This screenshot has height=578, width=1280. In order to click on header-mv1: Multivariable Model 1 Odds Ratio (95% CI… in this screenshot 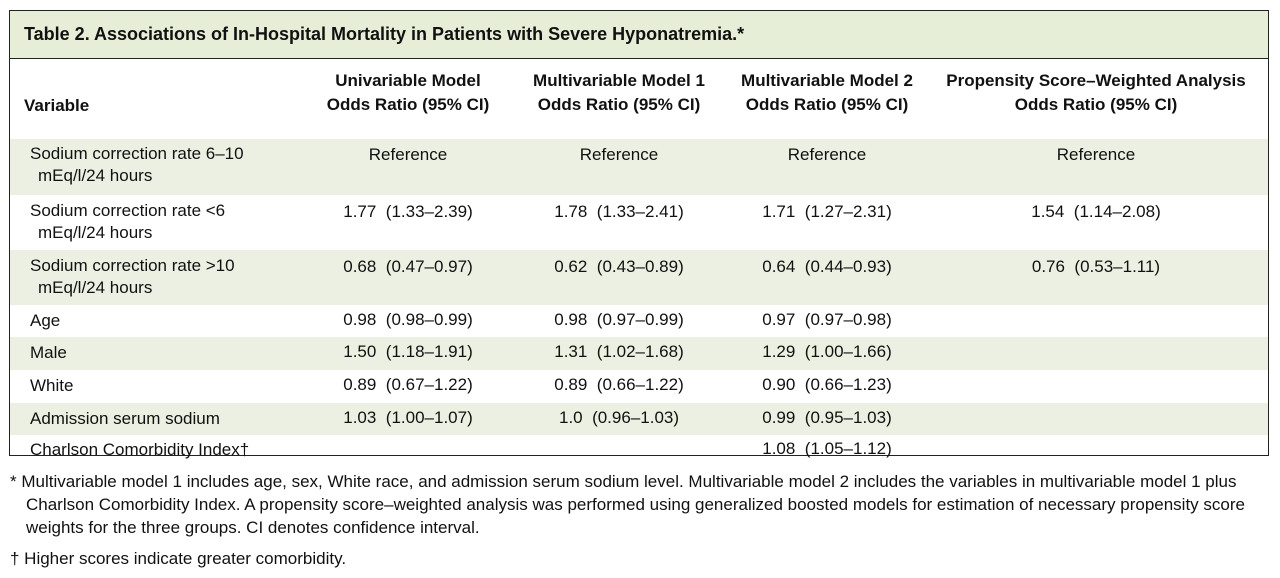, I will do `click(619, 93)`.